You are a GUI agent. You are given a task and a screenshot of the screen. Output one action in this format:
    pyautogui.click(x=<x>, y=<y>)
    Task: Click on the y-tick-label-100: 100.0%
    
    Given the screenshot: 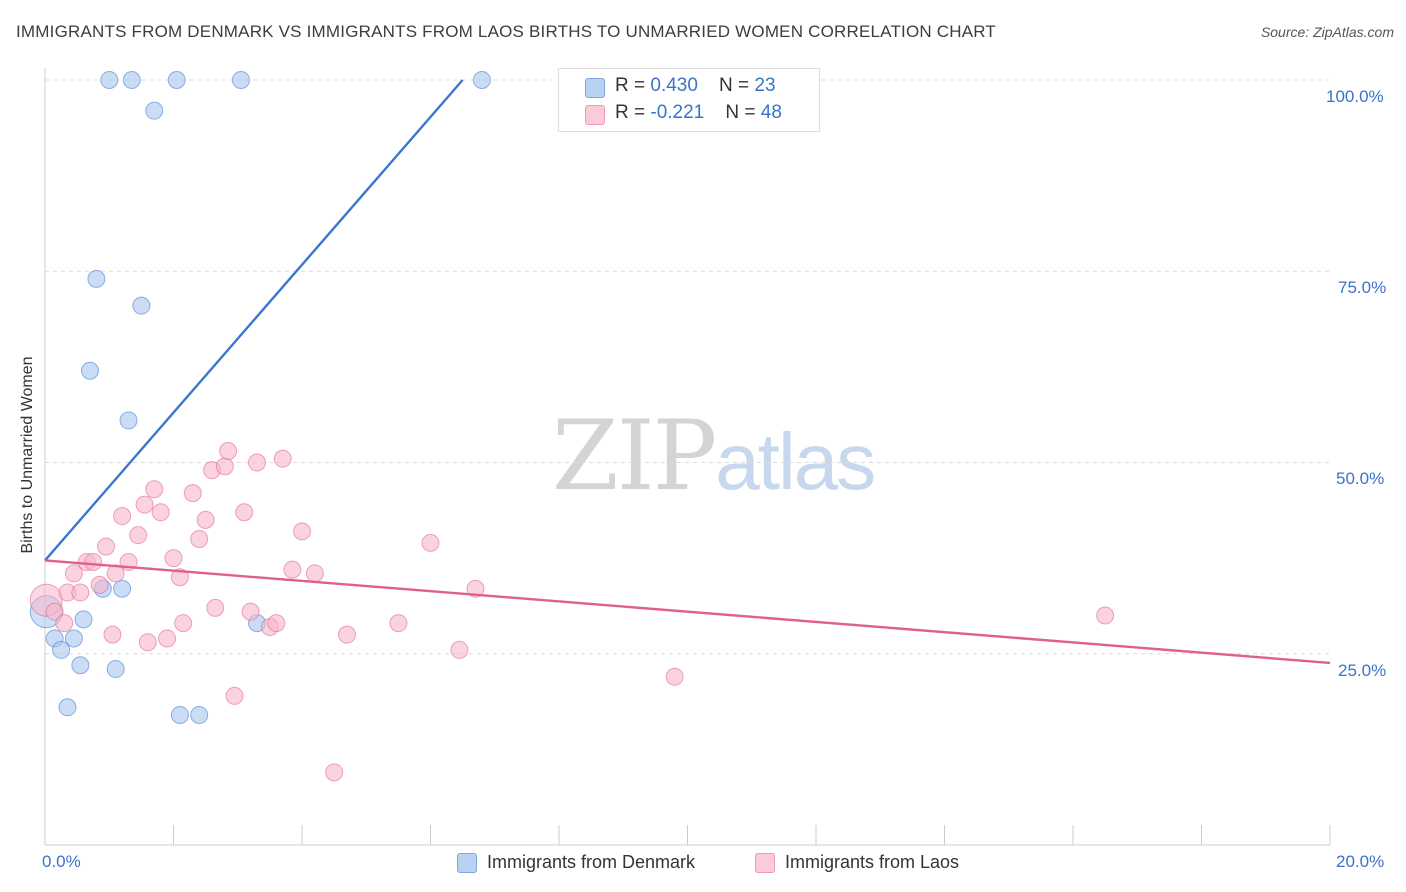 What is the action you would take?
    pyautogui.click(x=1355, y=96)
    